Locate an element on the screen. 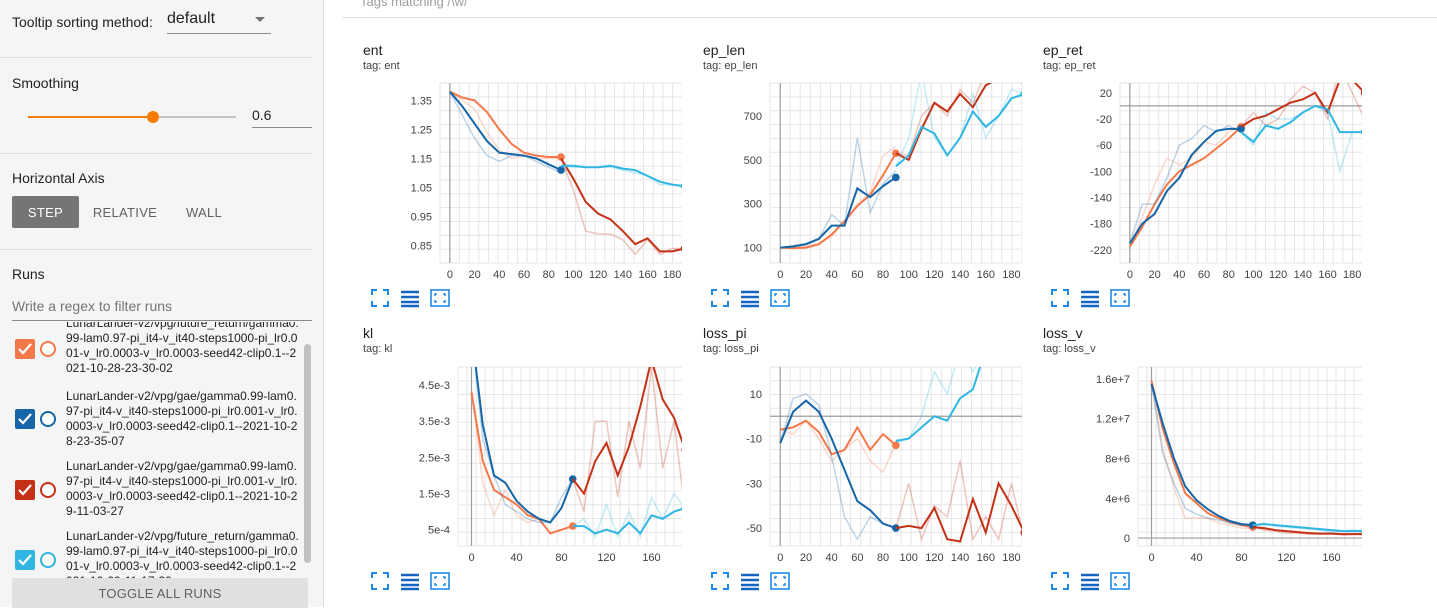  runs-scrollbar is located at coordinates (307, 453).